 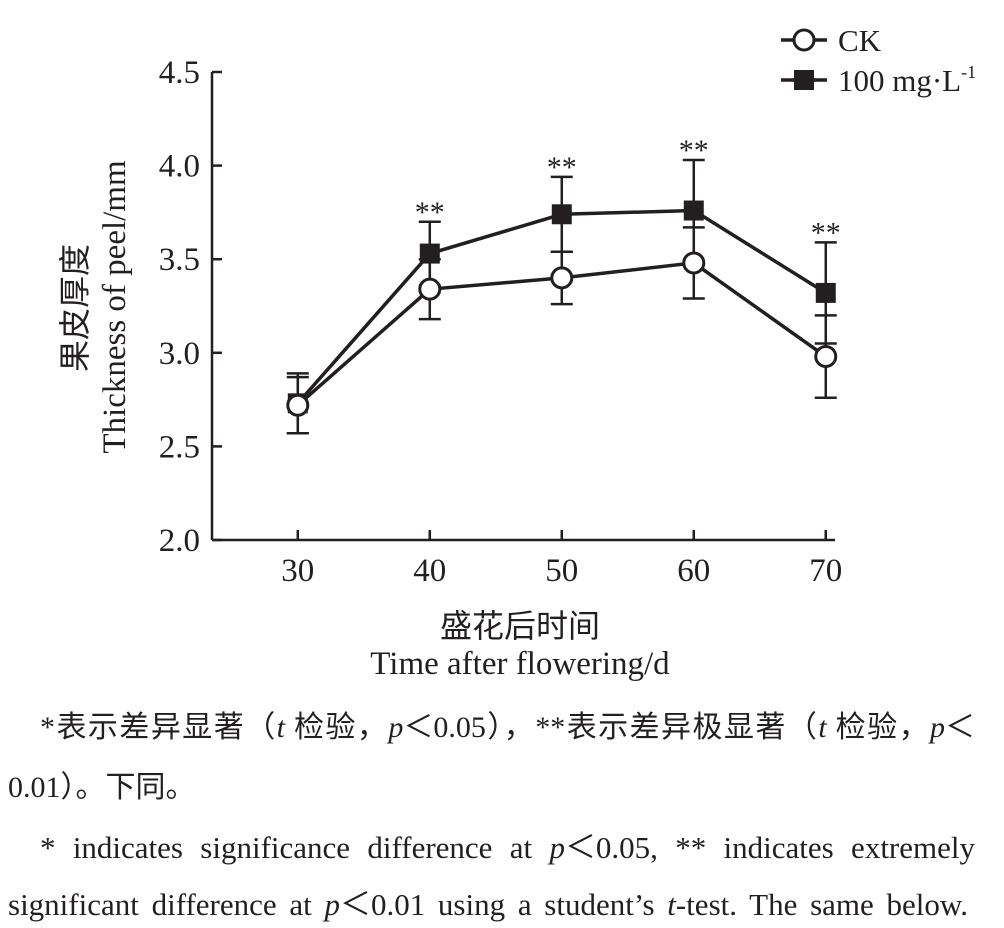 I want to click on y-tick-label: 2.0, so click(x=179, y=541).